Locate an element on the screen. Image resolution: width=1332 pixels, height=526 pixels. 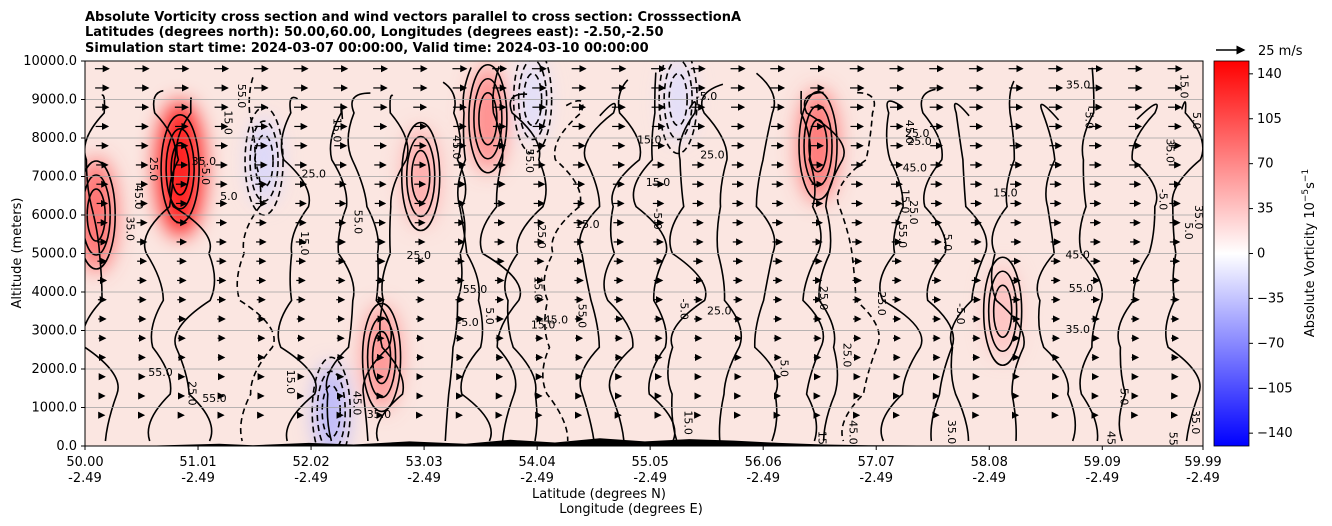
colorbar-gradient is located at coordinates (1231, 253).